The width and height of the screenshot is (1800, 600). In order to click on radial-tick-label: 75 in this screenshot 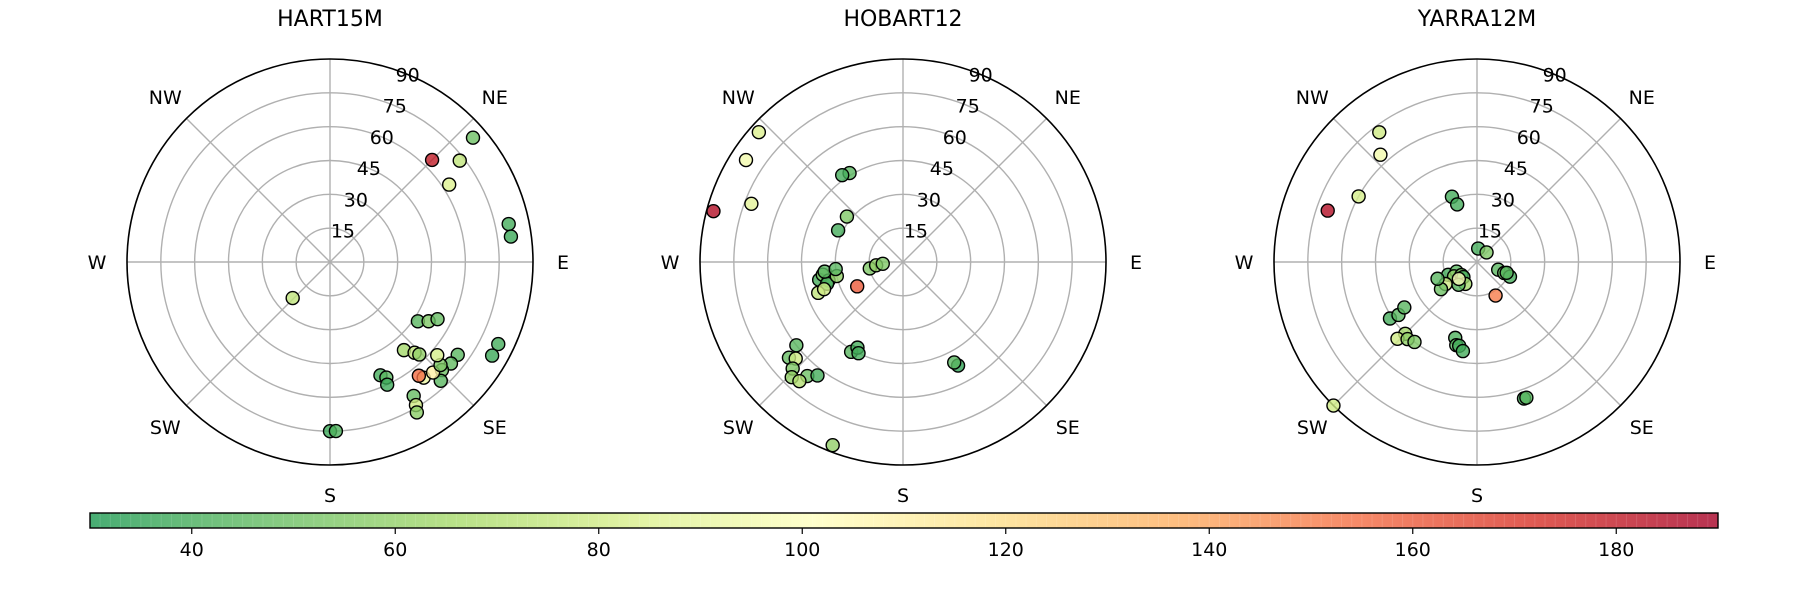, I will do `click(1542, 107)`.